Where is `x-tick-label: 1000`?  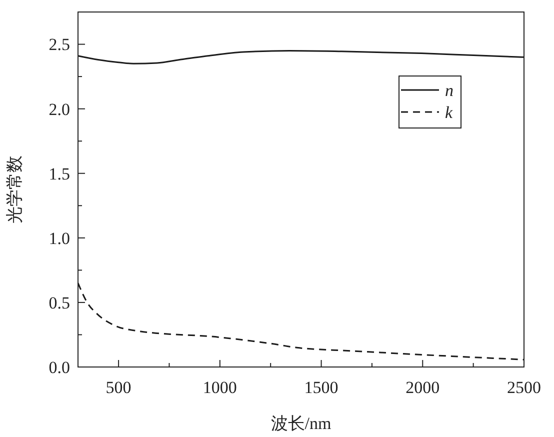 x-tick-label: 1000 is located at coordinates (219, 387).